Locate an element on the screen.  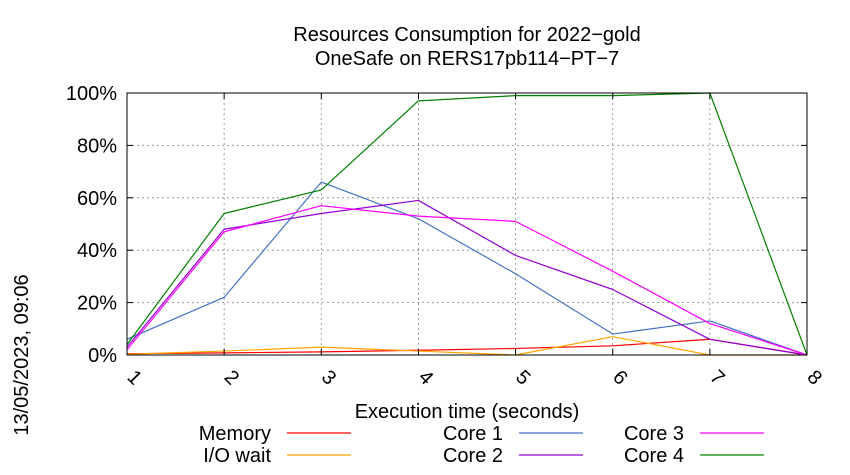
chart-subtitle: OneSafe on RERS17pb114−PT−7 is located at coordinates (467, 59).